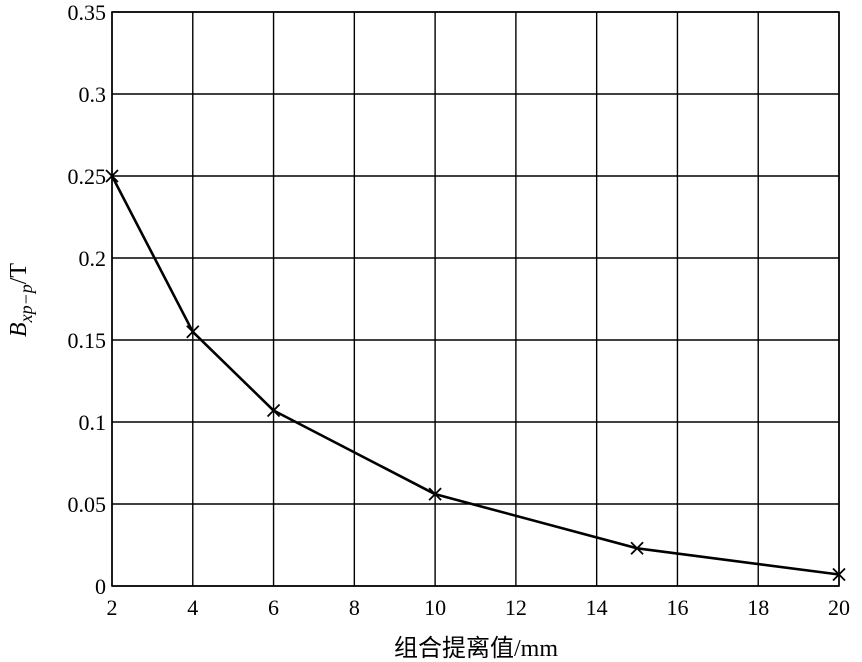  Describe the element at coordinates (112, 607) in the screenshot. I see `x-tick-label: 2` at that location.